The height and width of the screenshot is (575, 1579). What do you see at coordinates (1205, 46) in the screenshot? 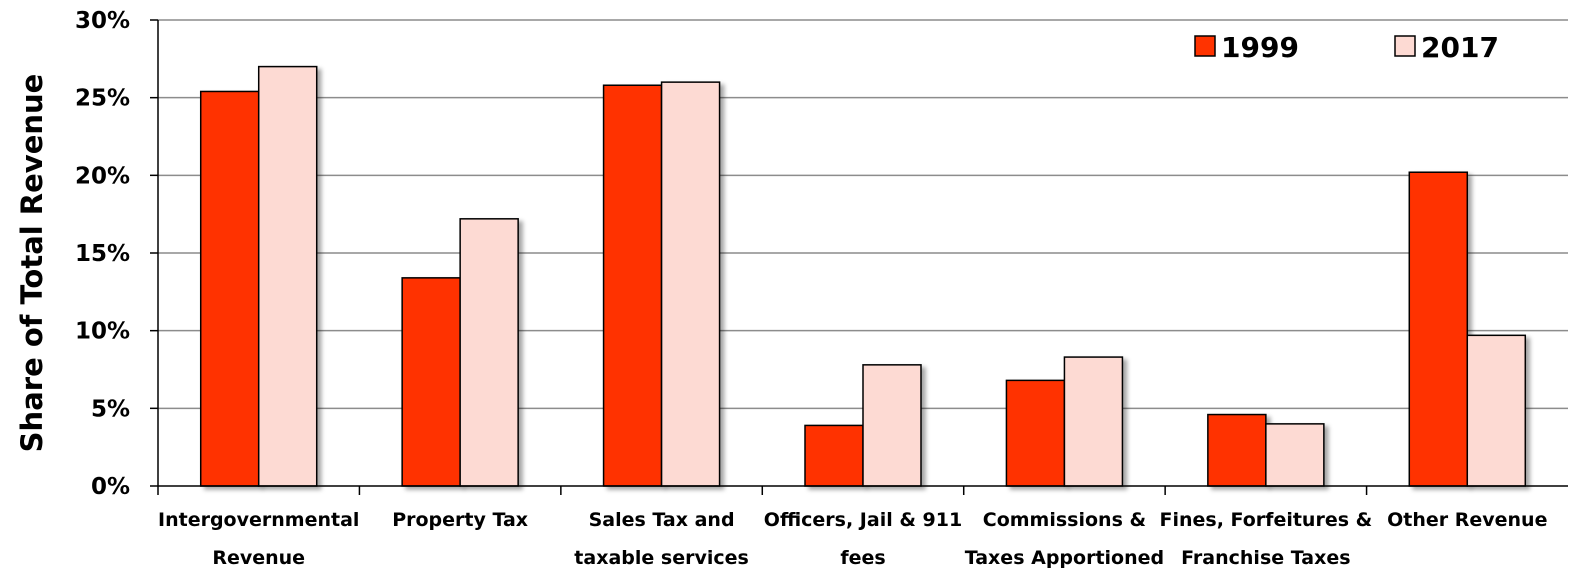
I see `legend-swatch-1999` at bounding box center [1205, 46].